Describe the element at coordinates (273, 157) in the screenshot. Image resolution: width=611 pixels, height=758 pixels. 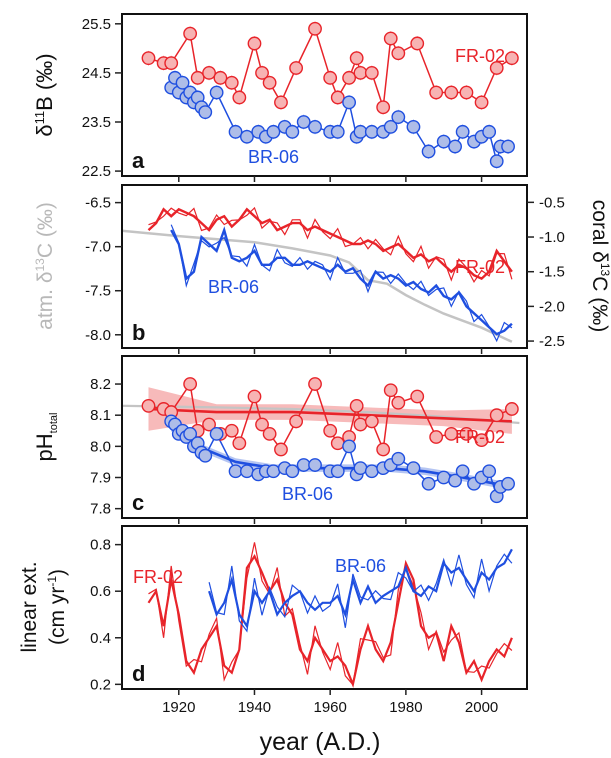
I see `a-label-br06: BR-06` at that location.